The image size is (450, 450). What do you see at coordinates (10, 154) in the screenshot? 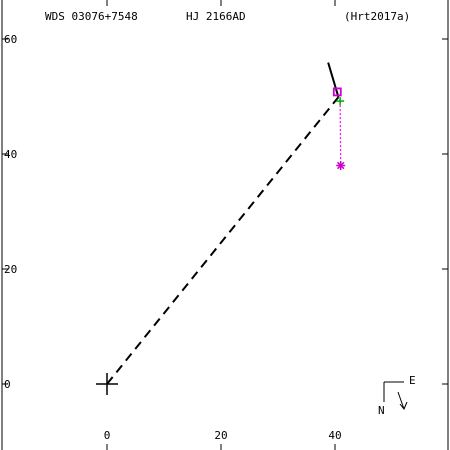
I see `y-tick-label: 40` at bounding box center [10, 154].